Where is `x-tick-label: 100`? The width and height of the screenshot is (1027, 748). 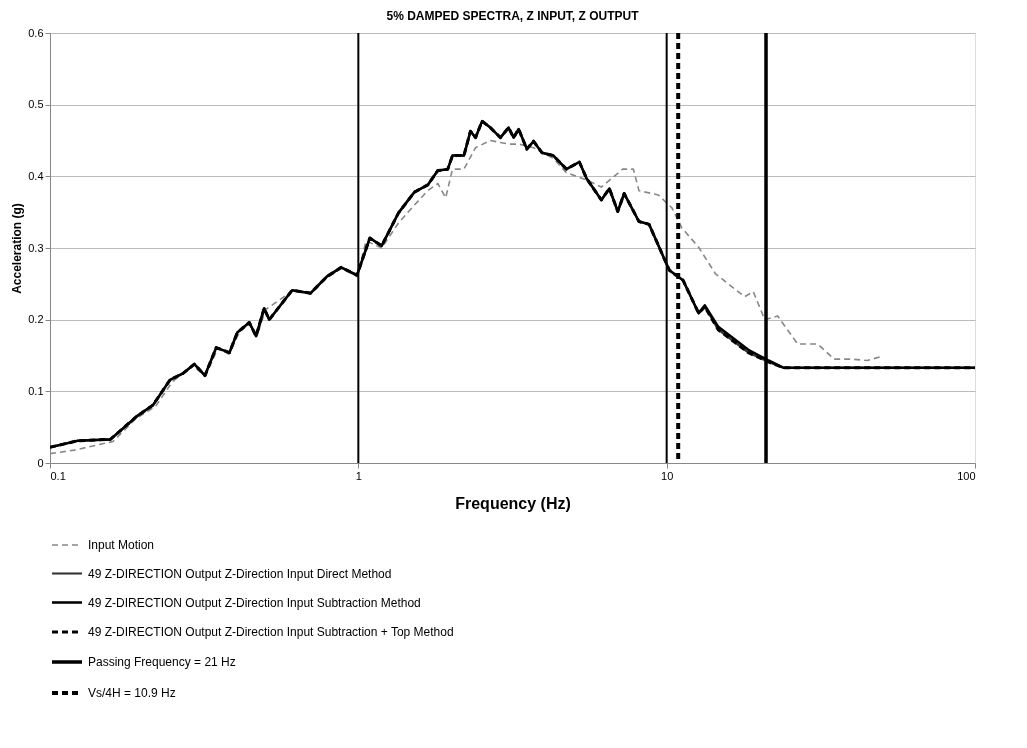
x-tick-label: 100 is located at coordinates (966, 475).